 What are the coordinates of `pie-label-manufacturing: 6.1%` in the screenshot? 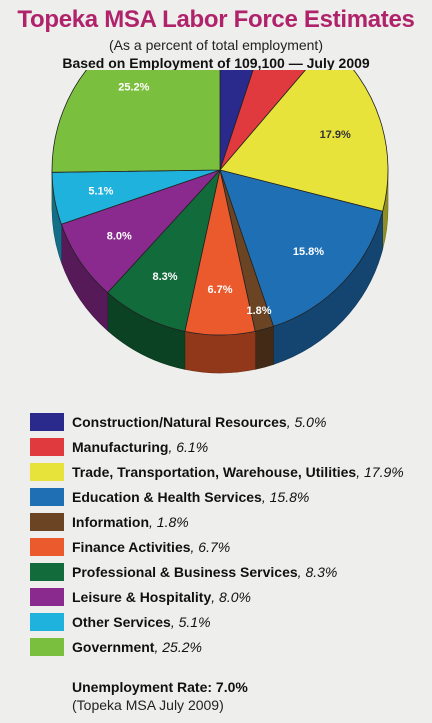 It's located at (278, 71).